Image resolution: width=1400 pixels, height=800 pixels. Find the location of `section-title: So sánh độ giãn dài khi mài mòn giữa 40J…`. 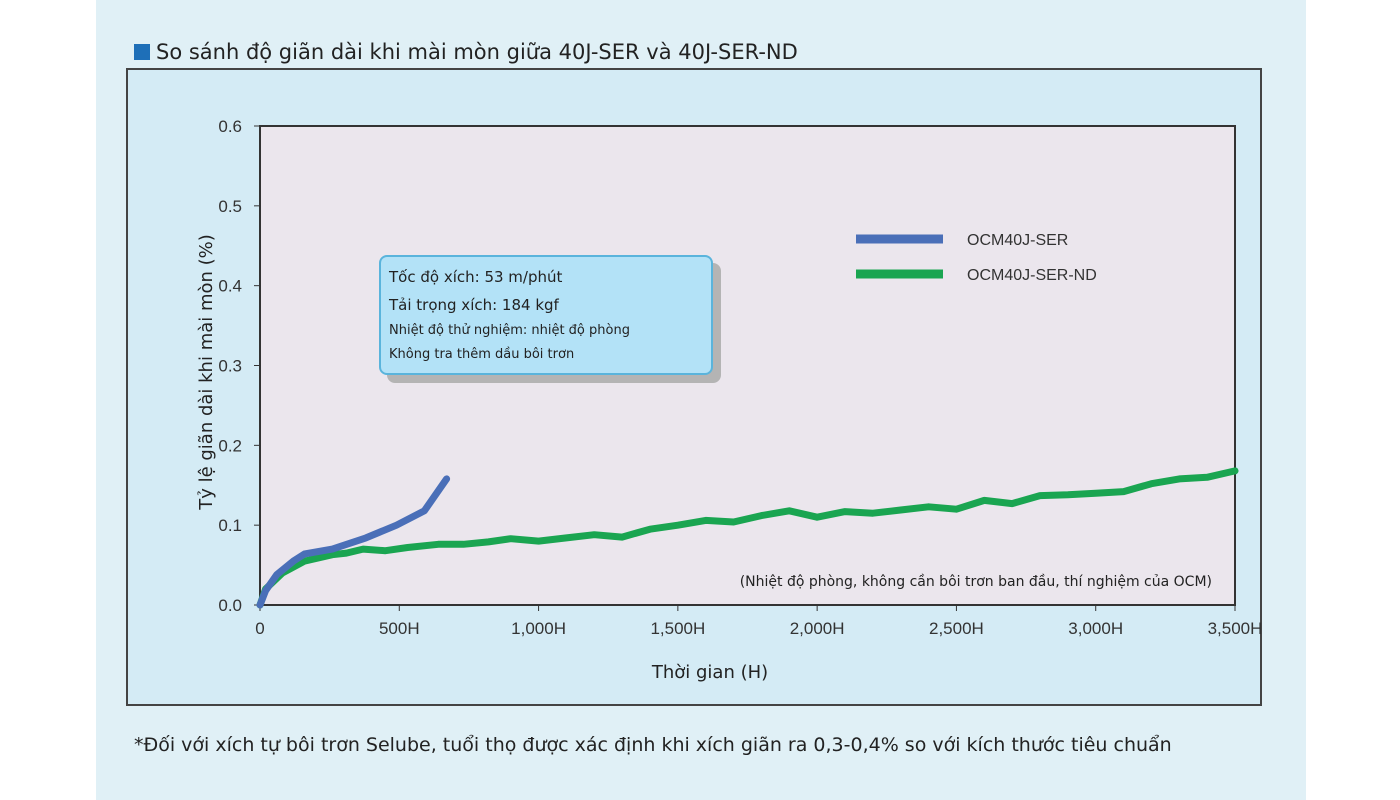

section-title: So sánh độ giãn dài khi mài mòn giữa 40J… is located at coordinates (477, 52).